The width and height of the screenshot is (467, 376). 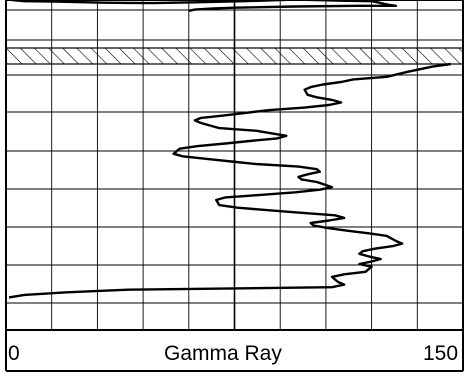 What do you see at coordinates (204, 6) in the screenshot?
I see `gamma-ray-curve-upper` at bounding box center [204, 6].